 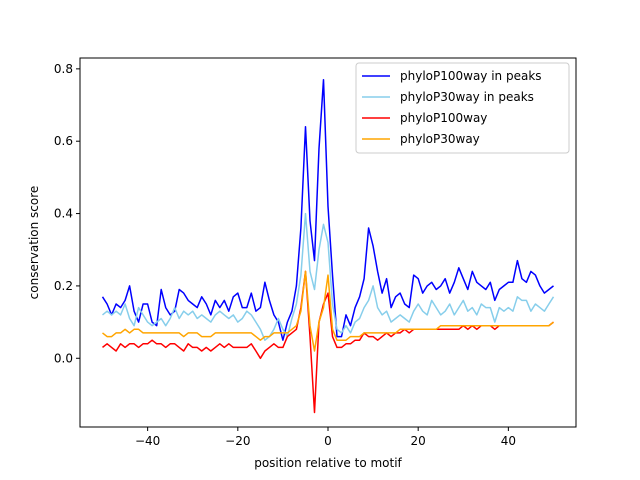 I want to click on x-ticks: −40 −20 0 20 40, so click(x=325, y=437).